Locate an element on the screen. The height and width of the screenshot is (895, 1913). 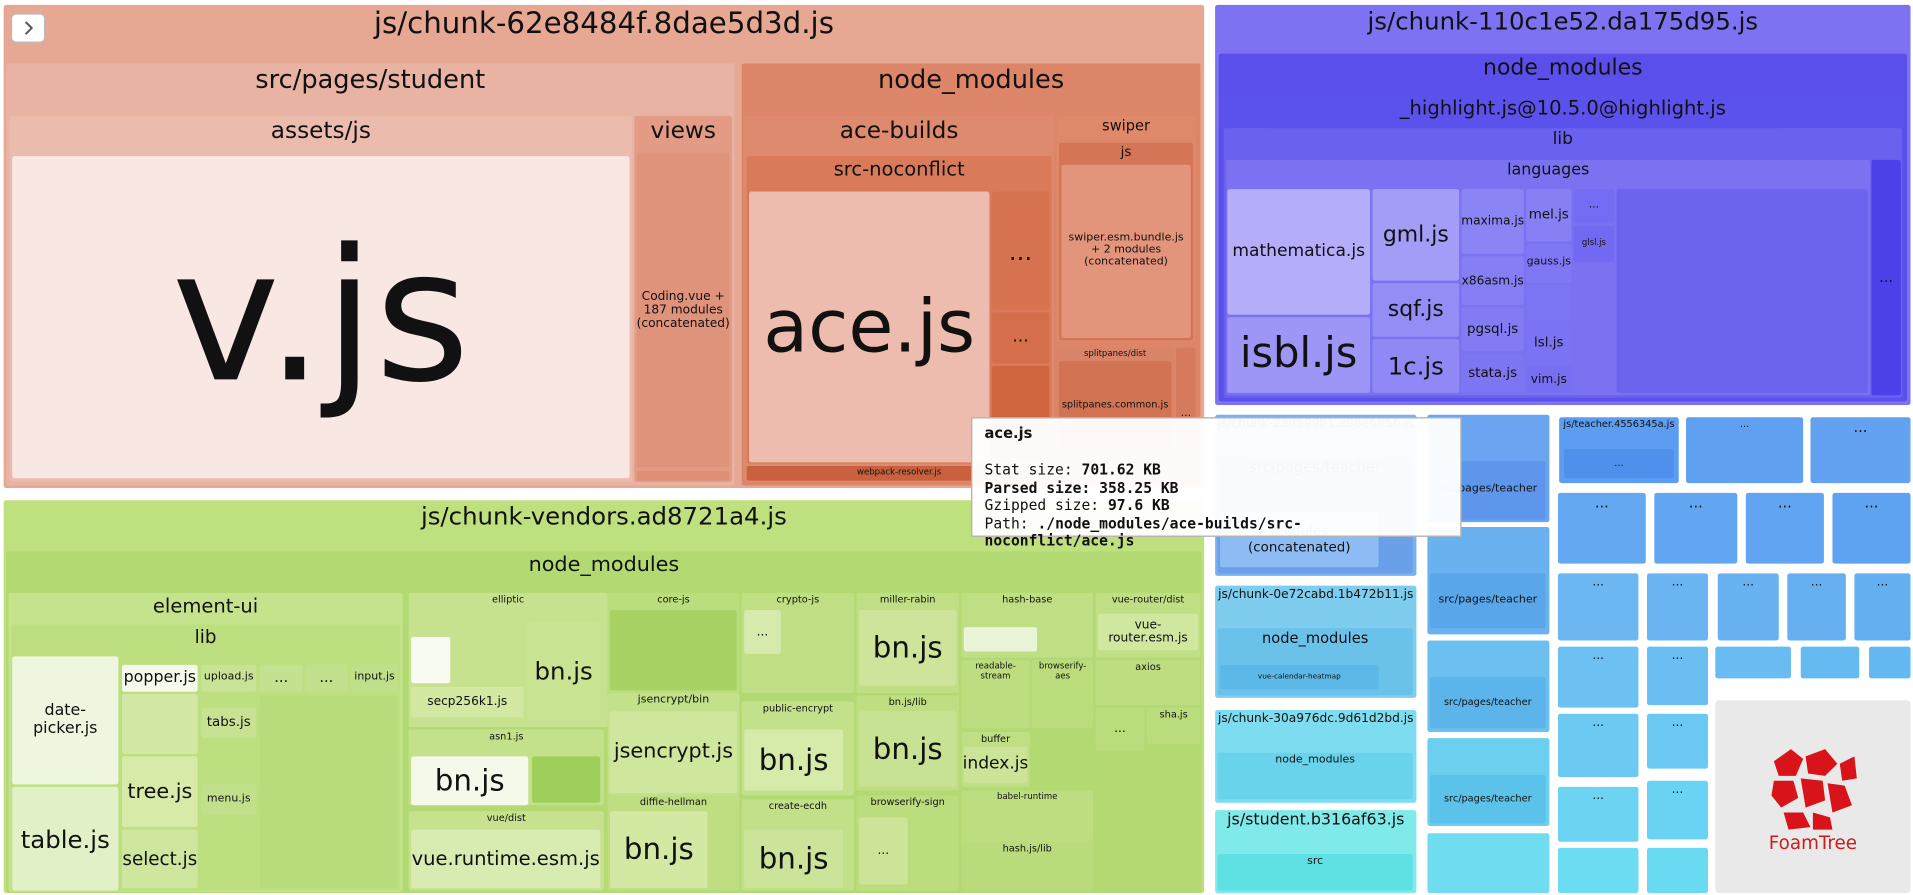
treemap-cell: node_modules is located at coordinates (1315, 776).